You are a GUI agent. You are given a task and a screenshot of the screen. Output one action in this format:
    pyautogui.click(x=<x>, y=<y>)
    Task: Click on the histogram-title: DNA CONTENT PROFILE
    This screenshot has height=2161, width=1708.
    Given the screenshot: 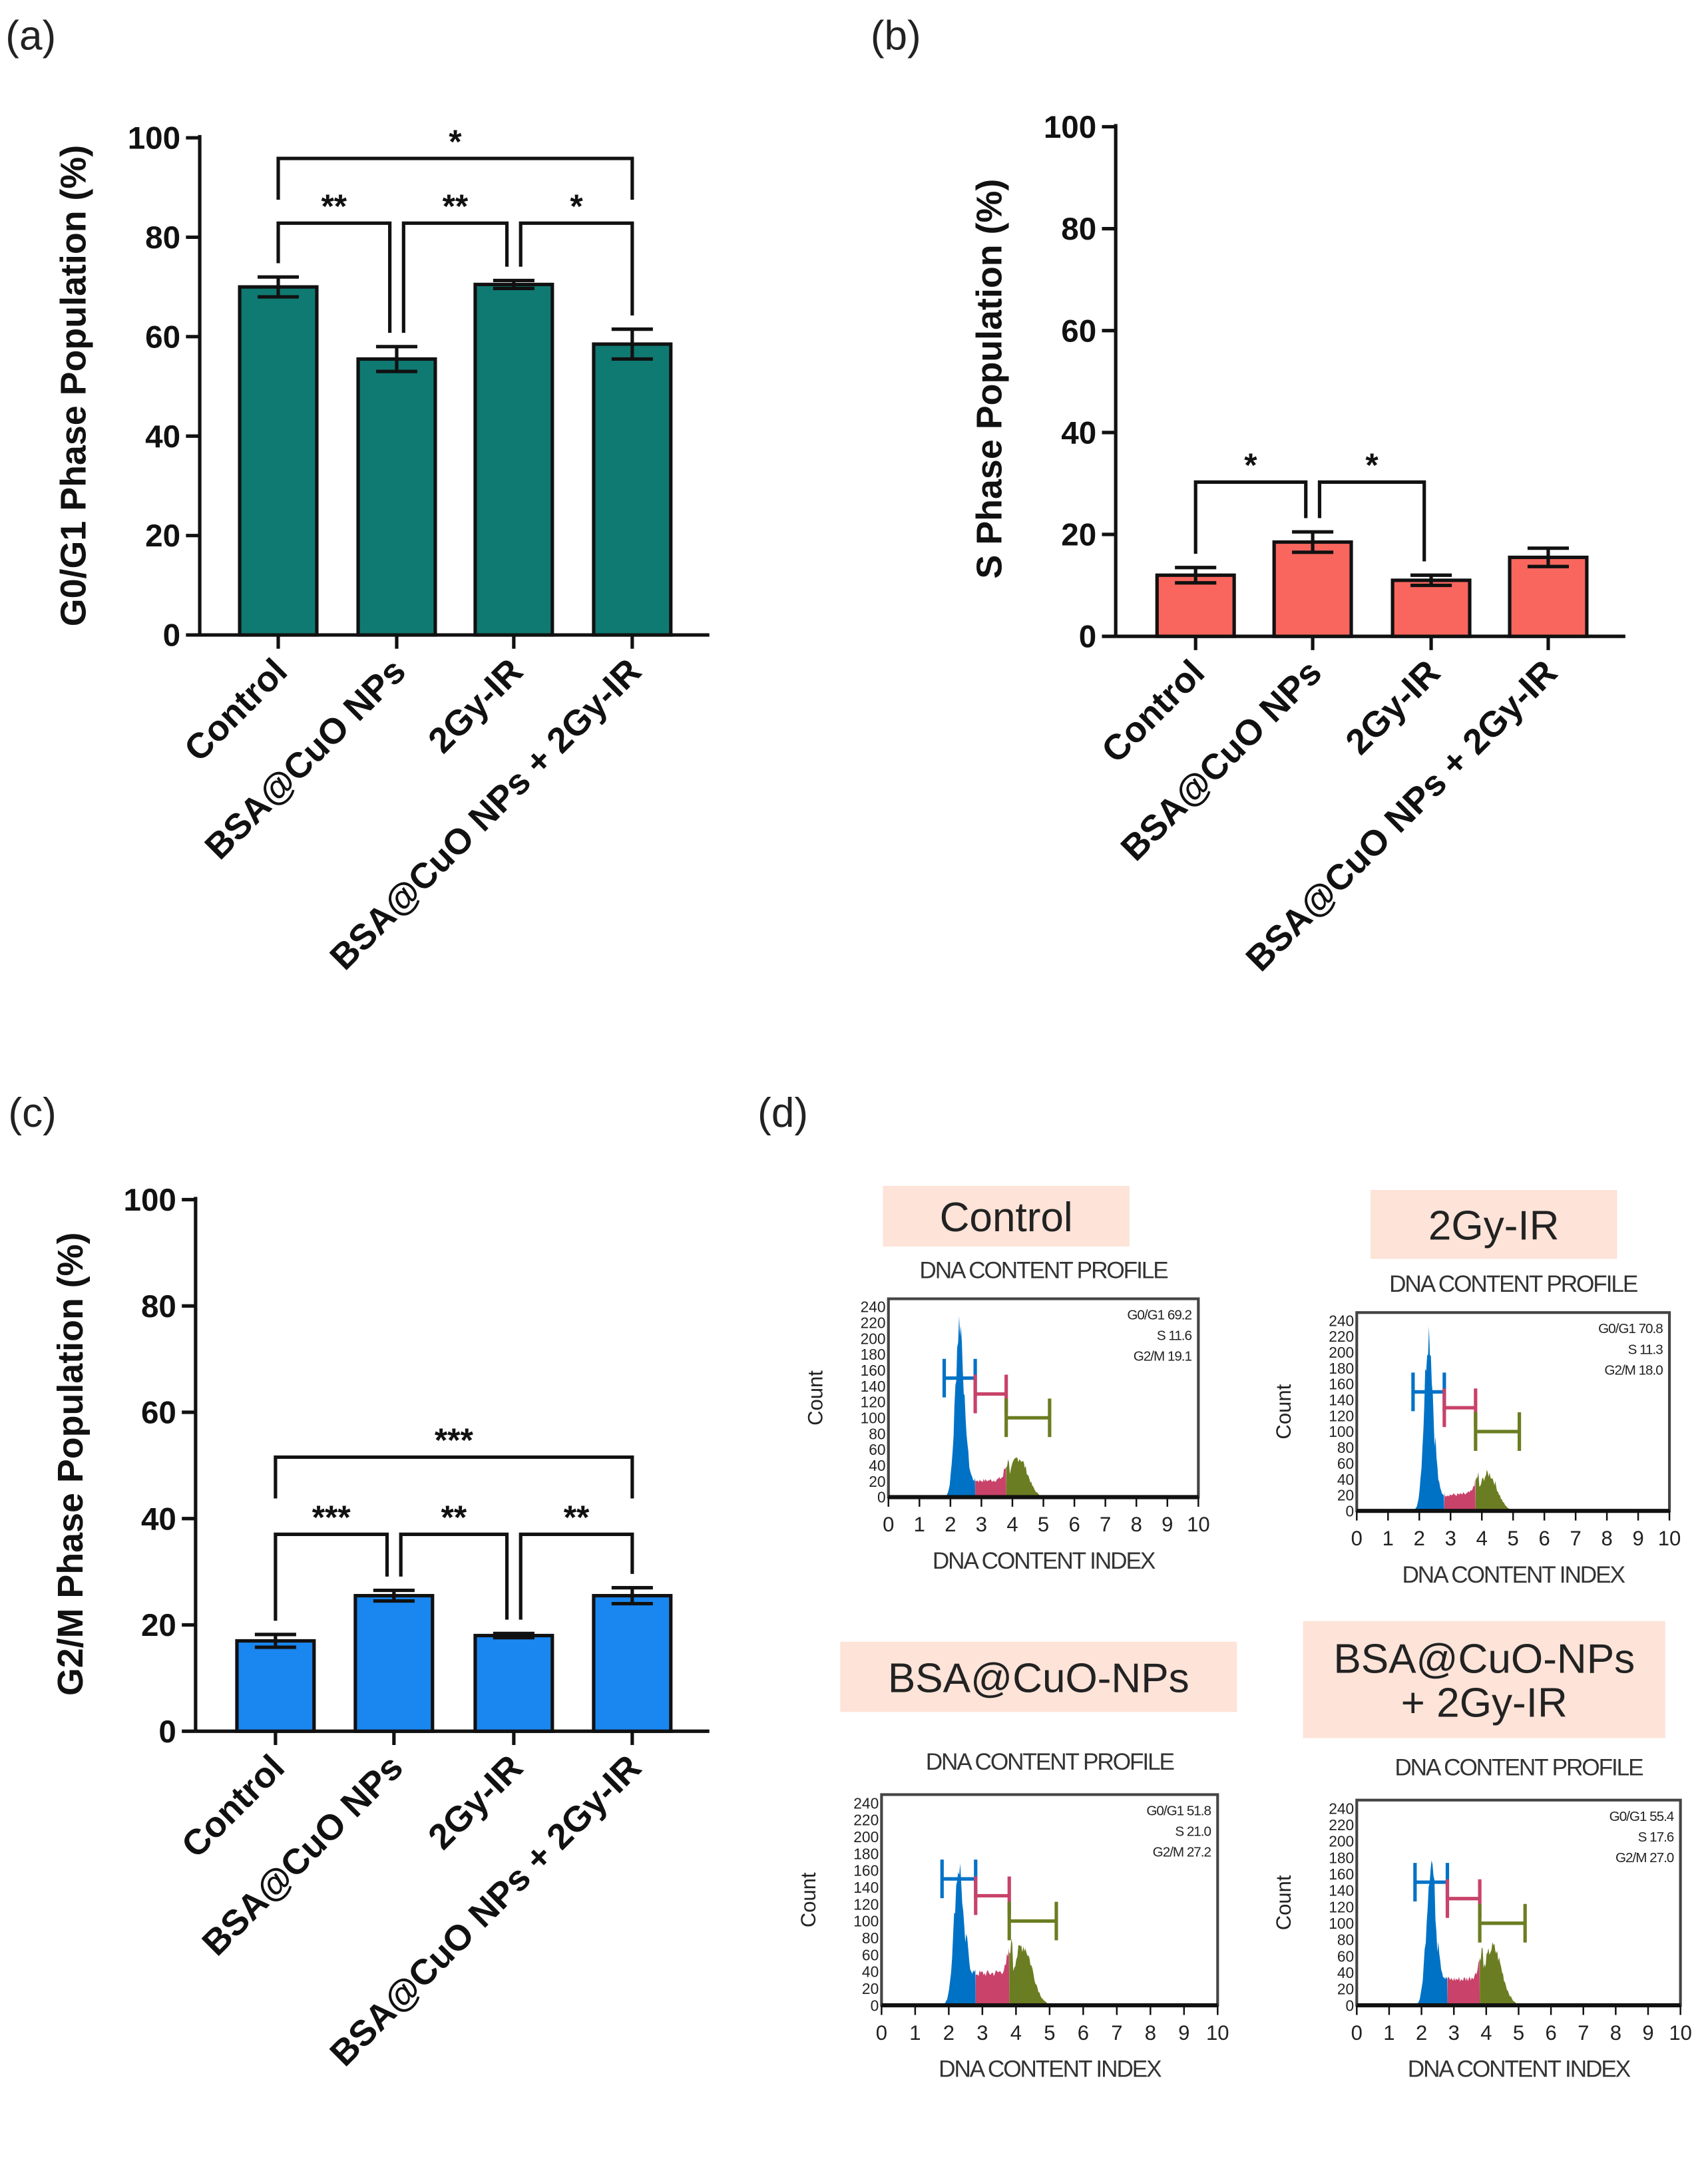 What is the action you would take?
    pyautogui.click(x=1513, y=1284)
    